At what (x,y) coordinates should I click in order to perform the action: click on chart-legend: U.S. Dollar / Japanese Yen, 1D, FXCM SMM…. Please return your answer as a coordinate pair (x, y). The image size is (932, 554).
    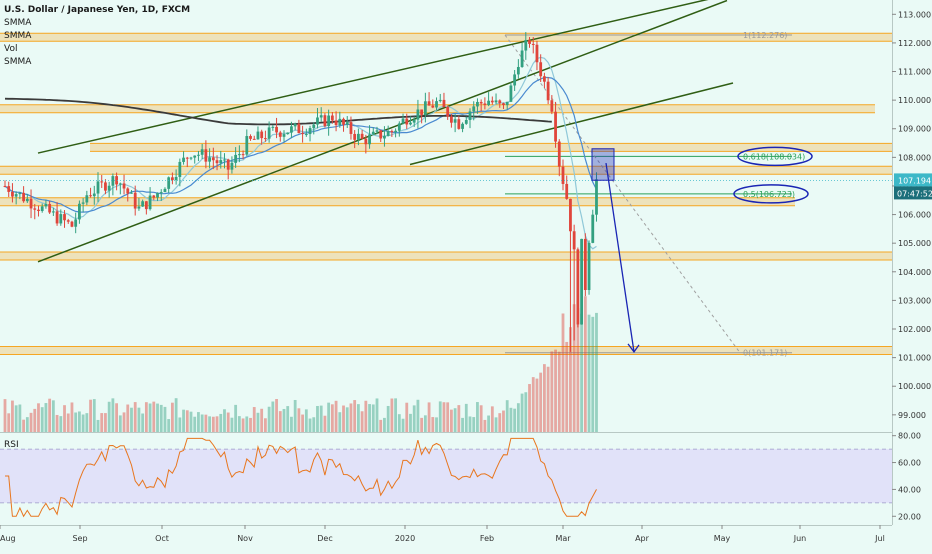
    Looking at the image, I should click on (97, 36).